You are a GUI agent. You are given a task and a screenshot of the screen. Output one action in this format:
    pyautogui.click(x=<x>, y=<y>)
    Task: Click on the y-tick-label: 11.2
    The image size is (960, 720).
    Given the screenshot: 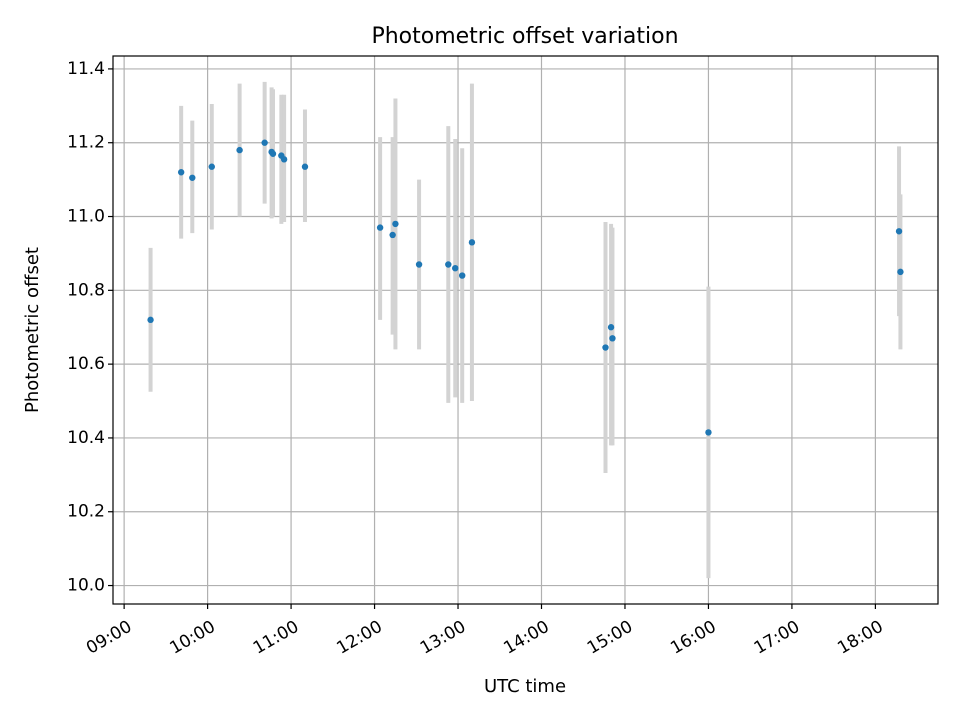 What is the action you would take?
    pyautogui.click(x=86, y=143)
    